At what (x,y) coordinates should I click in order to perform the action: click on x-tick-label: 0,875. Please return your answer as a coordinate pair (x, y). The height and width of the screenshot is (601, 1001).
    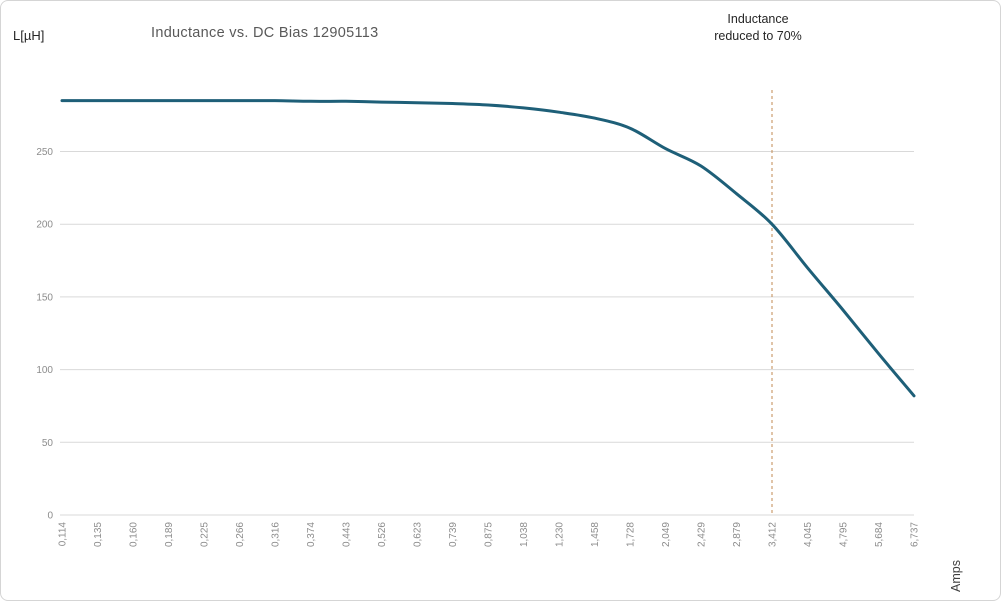
    Looking at the image, I should click on (489, 534).